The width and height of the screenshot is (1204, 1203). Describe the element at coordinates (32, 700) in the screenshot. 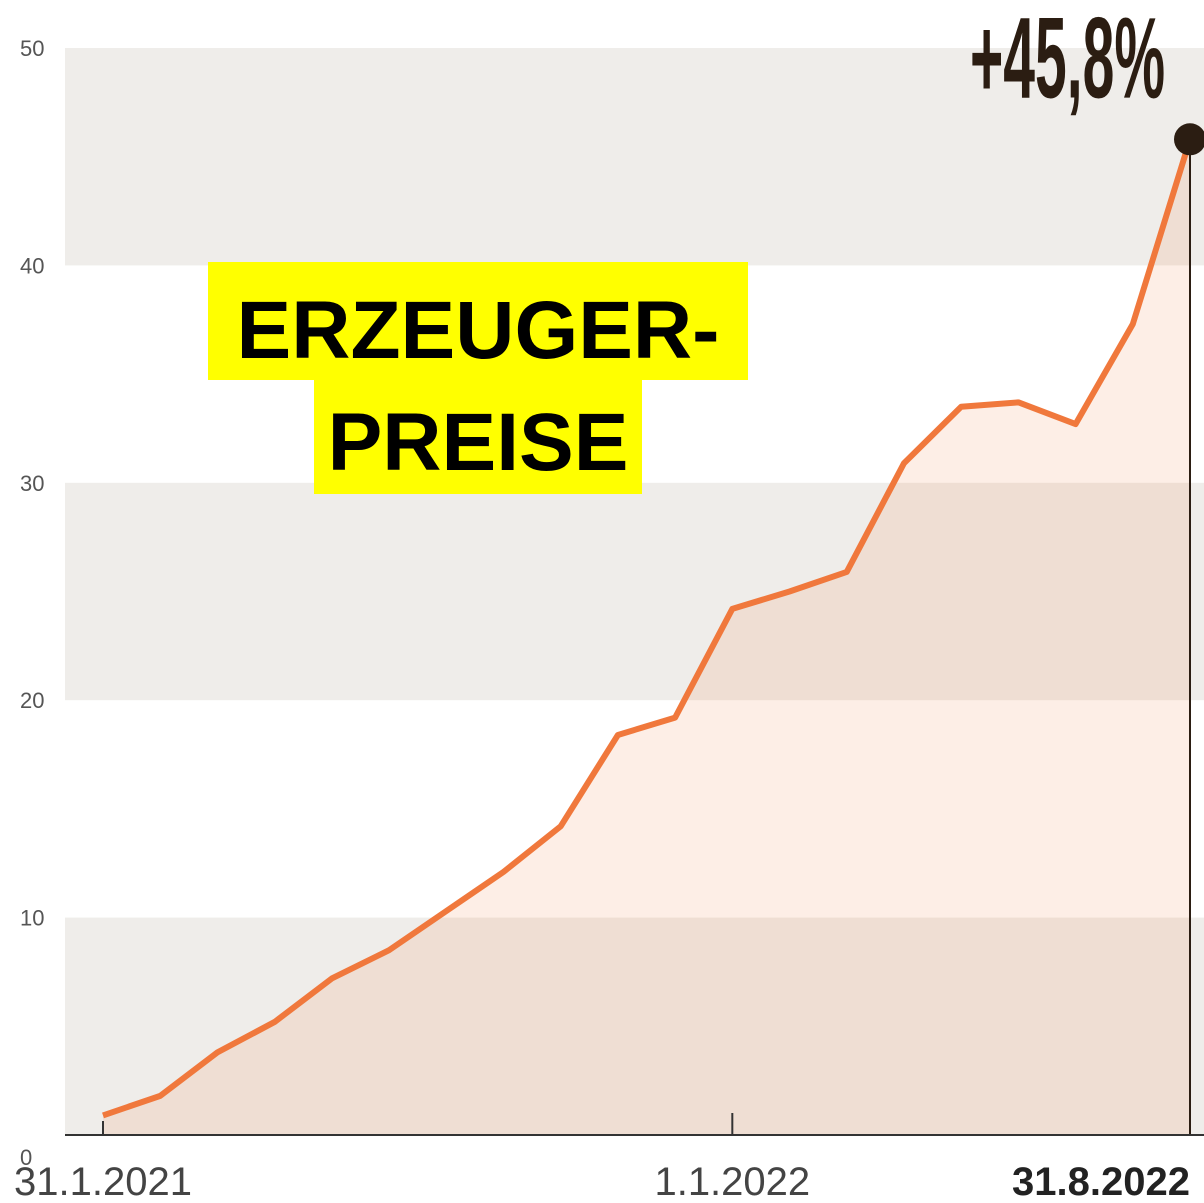

I see `y-tick-label: 20` at that location.